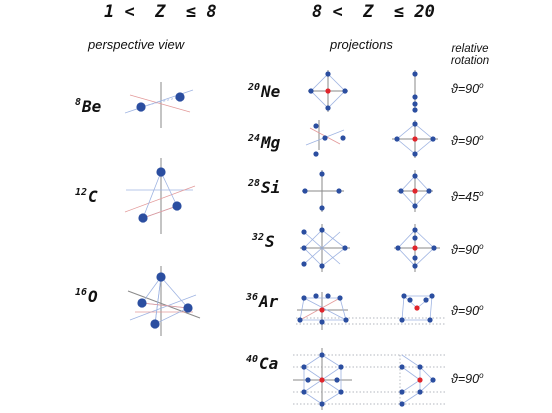 The width and height of the screenshot is (552, 413). Describe the element at coordinates (467, 88) in the screenshot. I see `rotation-angle-ne20: ϑ=90o` at that location.